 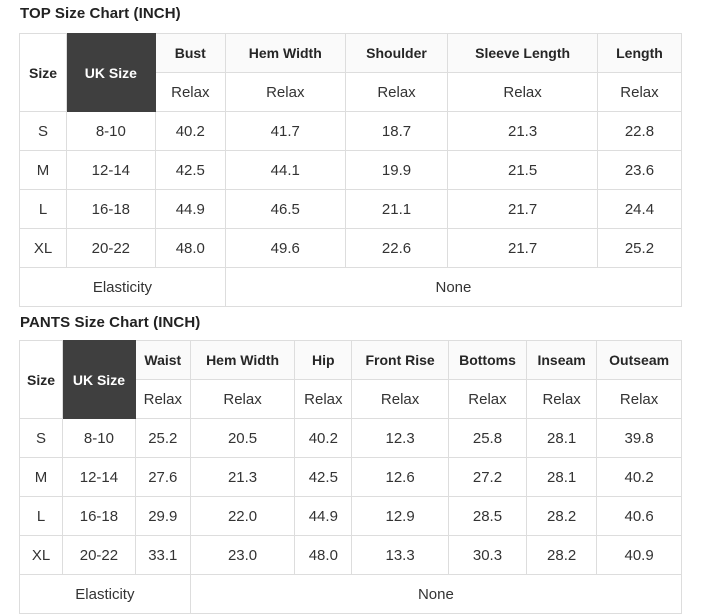 I want to click on measurement-cell: 23.0, so click(x=242, y=555).